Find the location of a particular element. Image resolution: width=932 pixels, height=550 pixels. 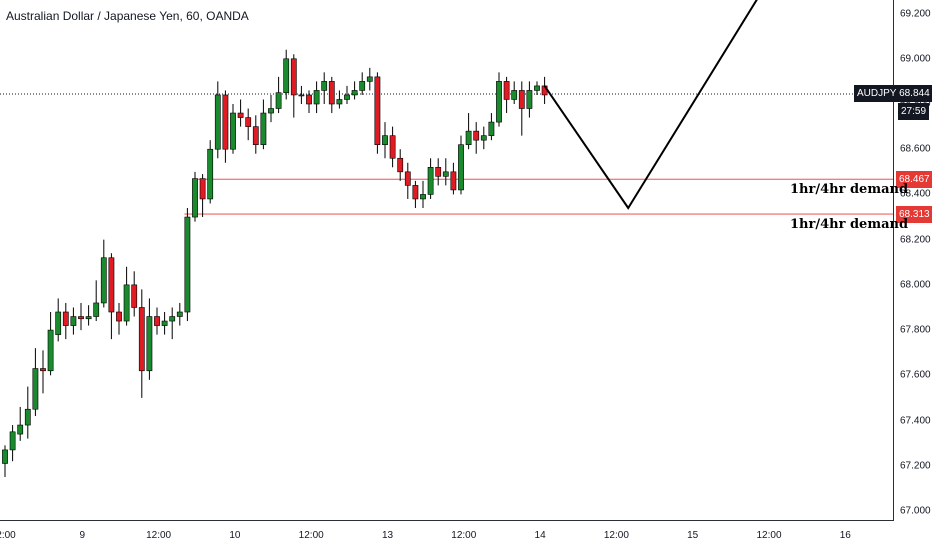

price-tick-label: 69.200 is located at coordinates (915, 14).